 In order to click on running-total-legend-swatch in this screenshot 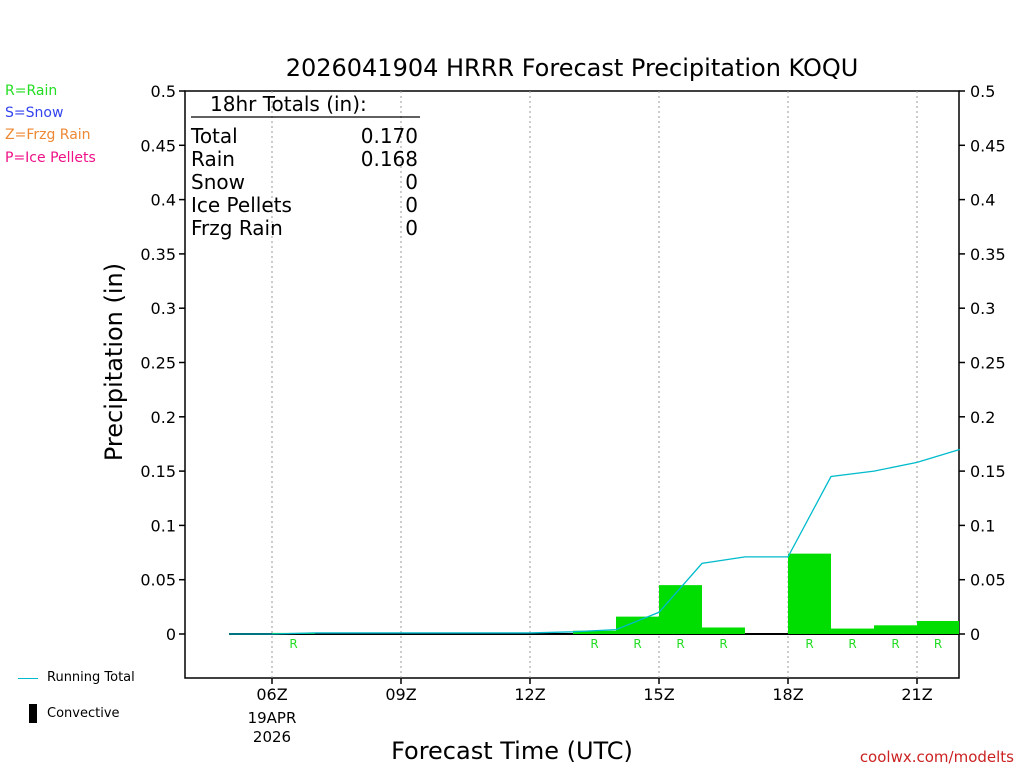, I will do `click(28, 678)`.